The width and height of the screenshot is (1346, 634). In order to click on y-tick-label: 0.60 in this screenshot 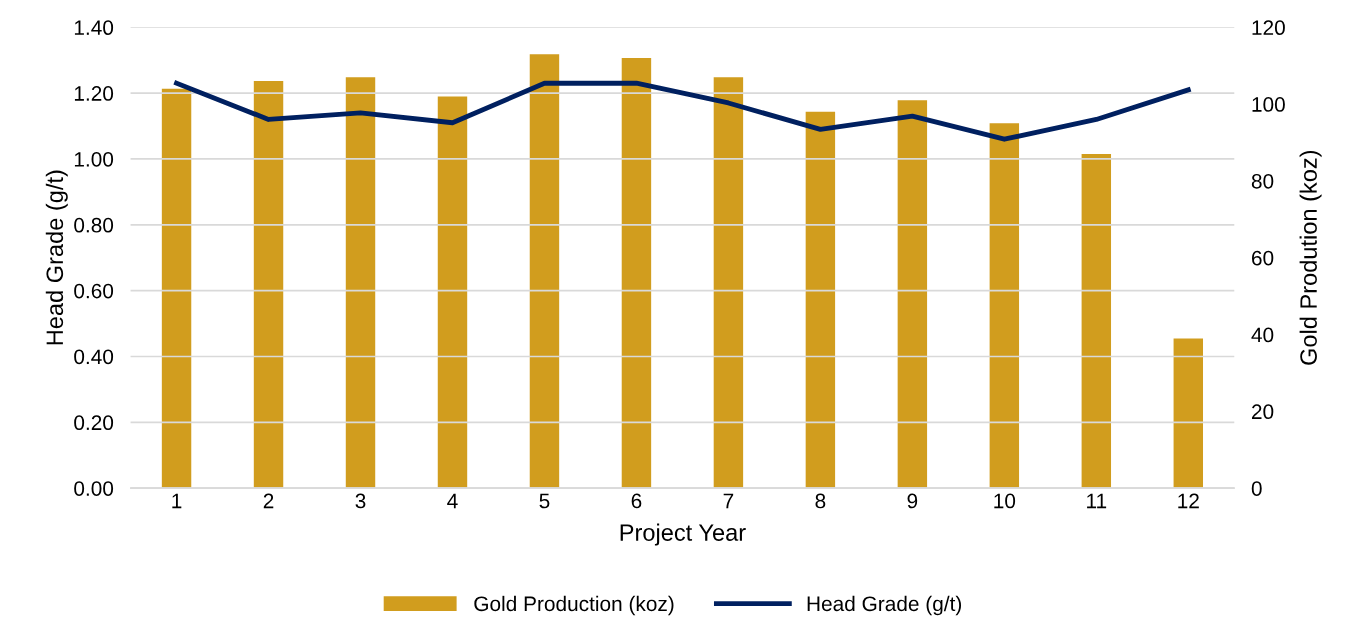, I will do `click(94, 291)`.